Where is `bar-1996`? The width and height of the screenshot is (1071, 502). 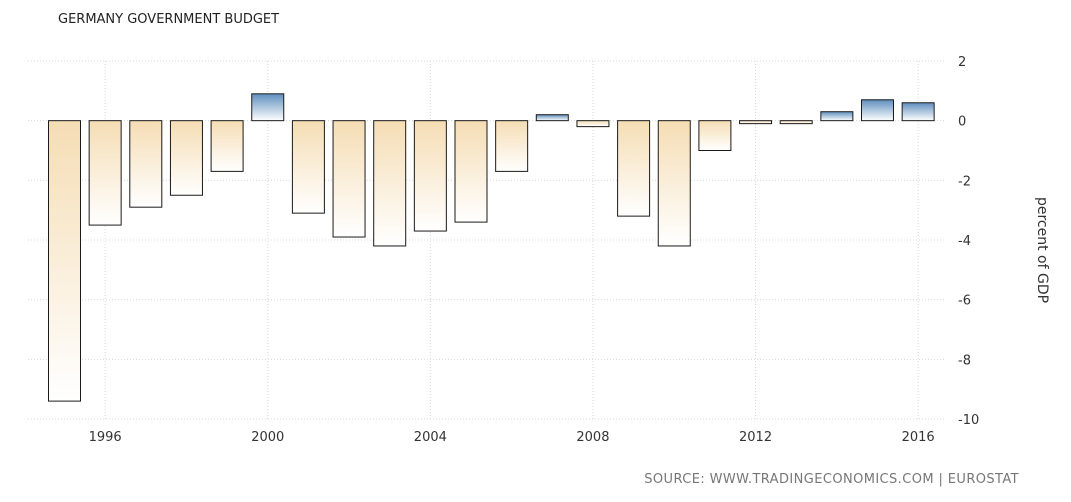 bar-1996 is located at coordinates (105, 173).